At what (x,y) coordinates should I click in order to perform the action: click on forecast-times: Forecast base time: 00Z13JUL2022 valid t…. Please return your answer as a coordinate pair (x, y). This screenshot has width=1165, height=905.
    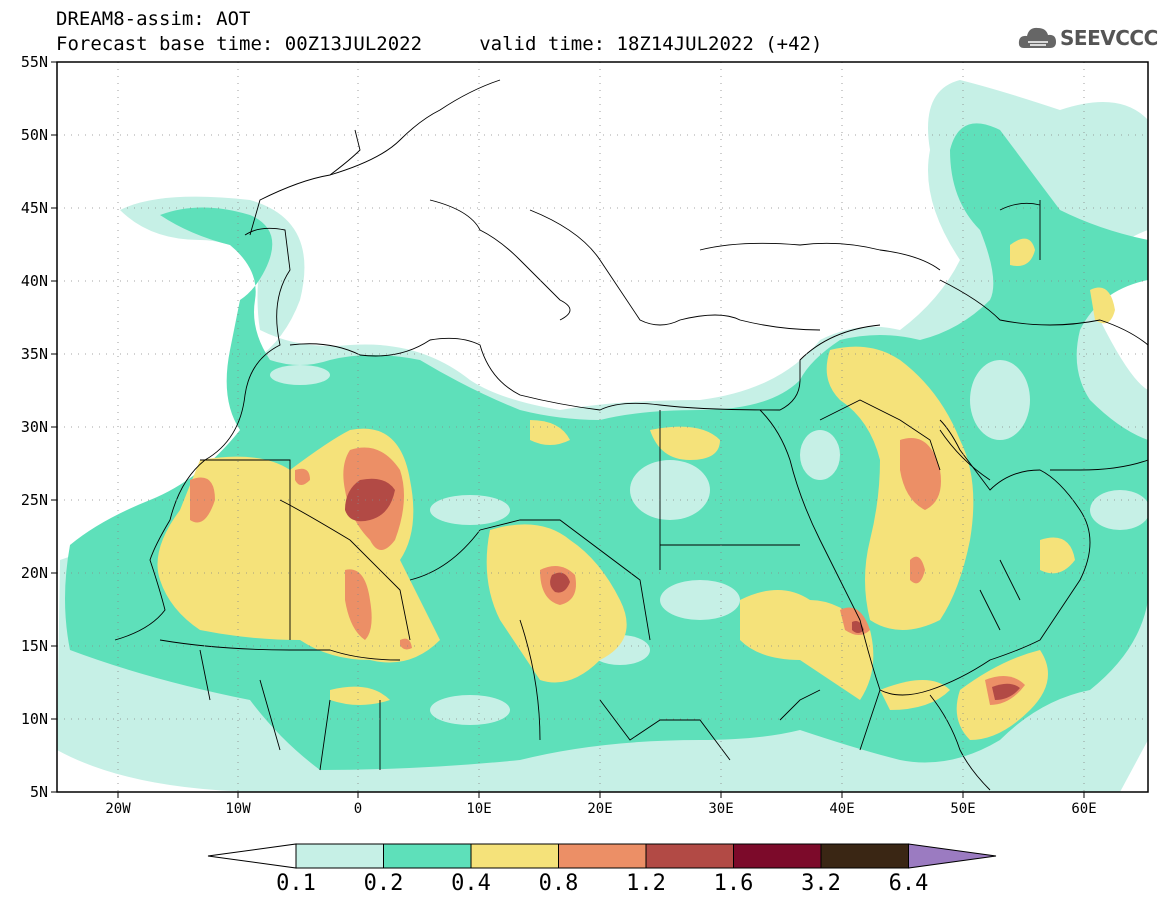
    Looking at the image, I should click on (439, 44).